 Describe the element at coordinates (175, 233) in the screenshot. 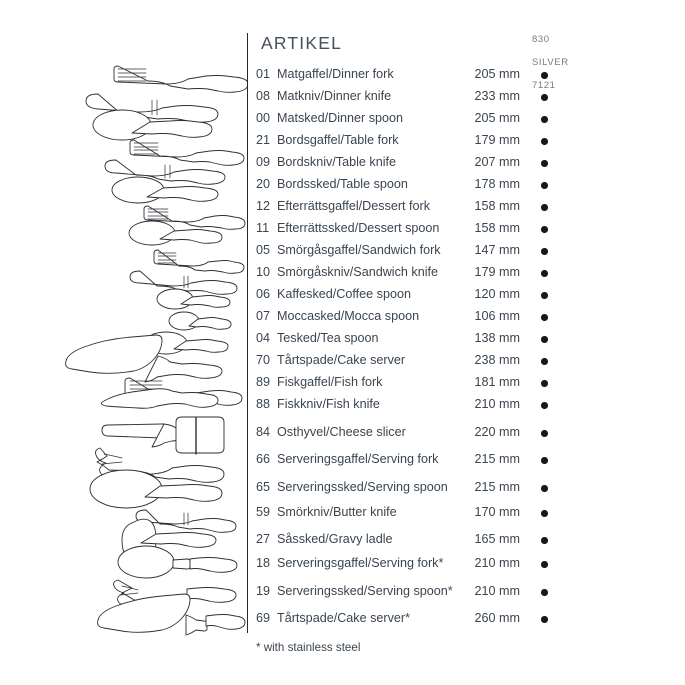

I see `illustration-dessert-spoon` at that location.